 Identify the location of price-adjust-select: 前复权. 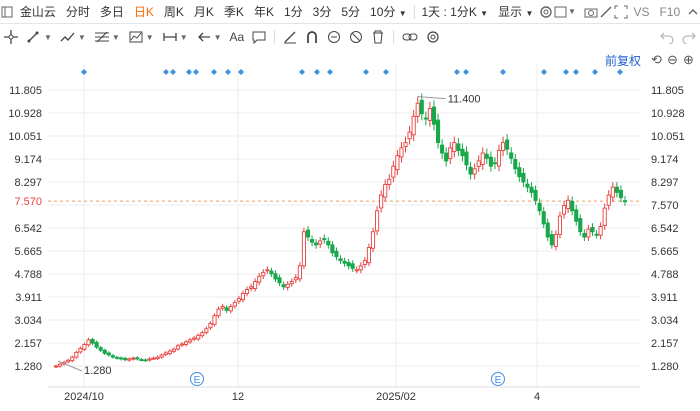
(623, 61).